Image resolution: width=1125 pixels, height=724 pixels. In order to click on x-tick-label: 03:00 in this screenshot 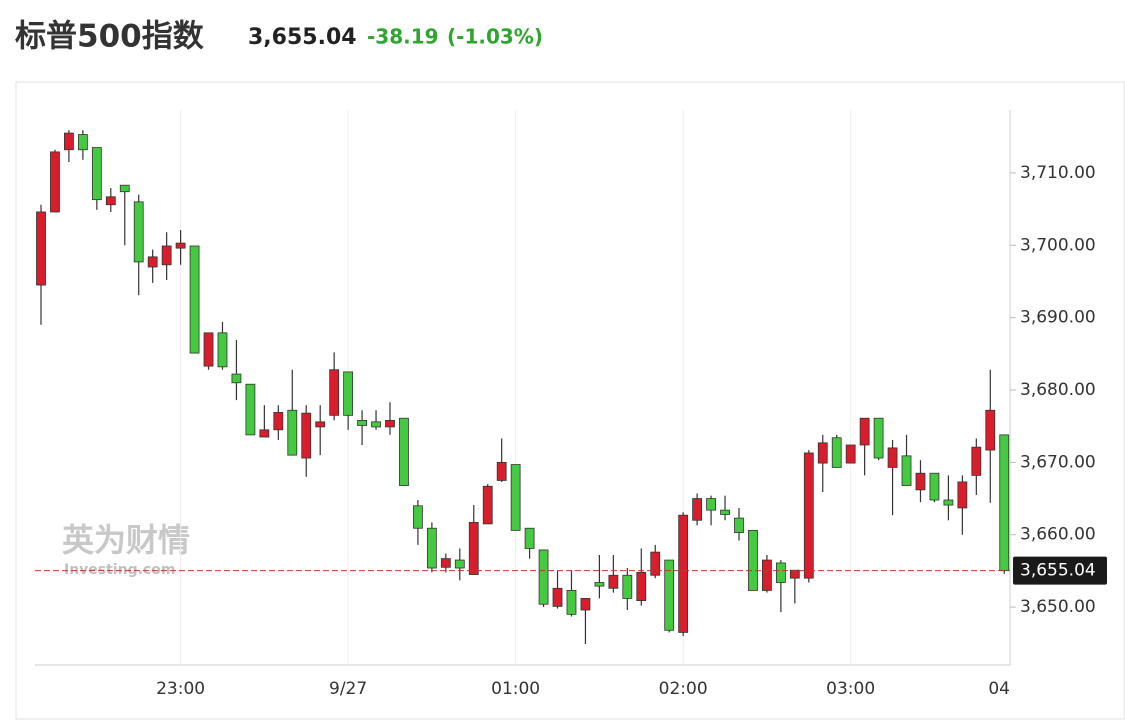, I will do `click(850, 689)`.